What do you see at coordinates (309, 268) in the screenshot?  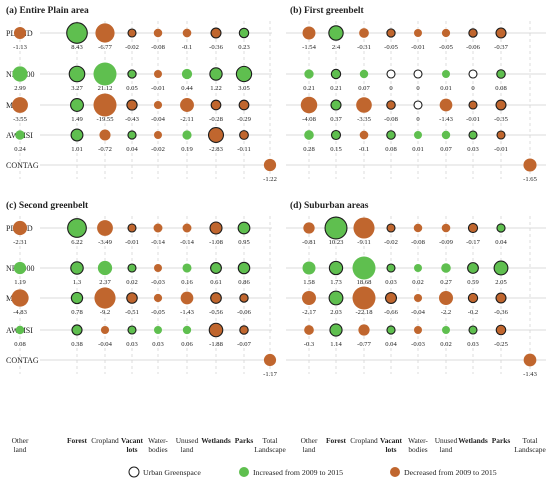 I see `bubble-np-1000-other-land` at bounding box center [309, 268].